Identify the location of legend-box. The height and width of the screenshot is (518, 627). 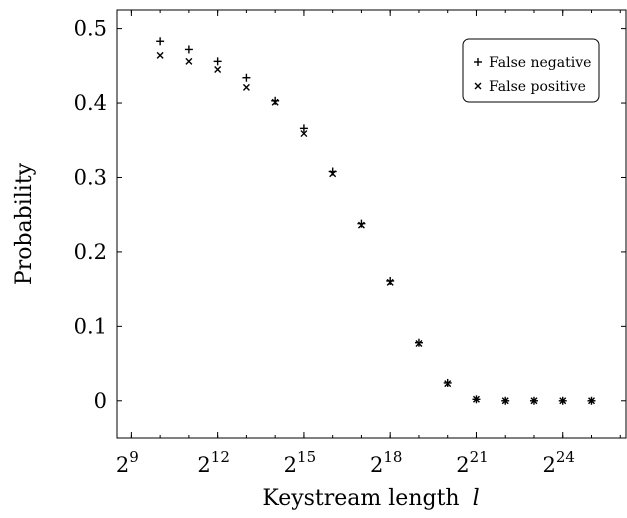
(531, 70).